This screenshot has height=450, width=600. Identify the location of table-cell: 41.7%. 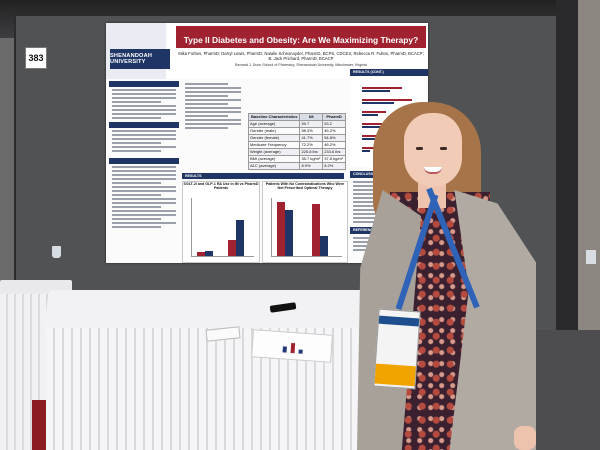
(311, 138).